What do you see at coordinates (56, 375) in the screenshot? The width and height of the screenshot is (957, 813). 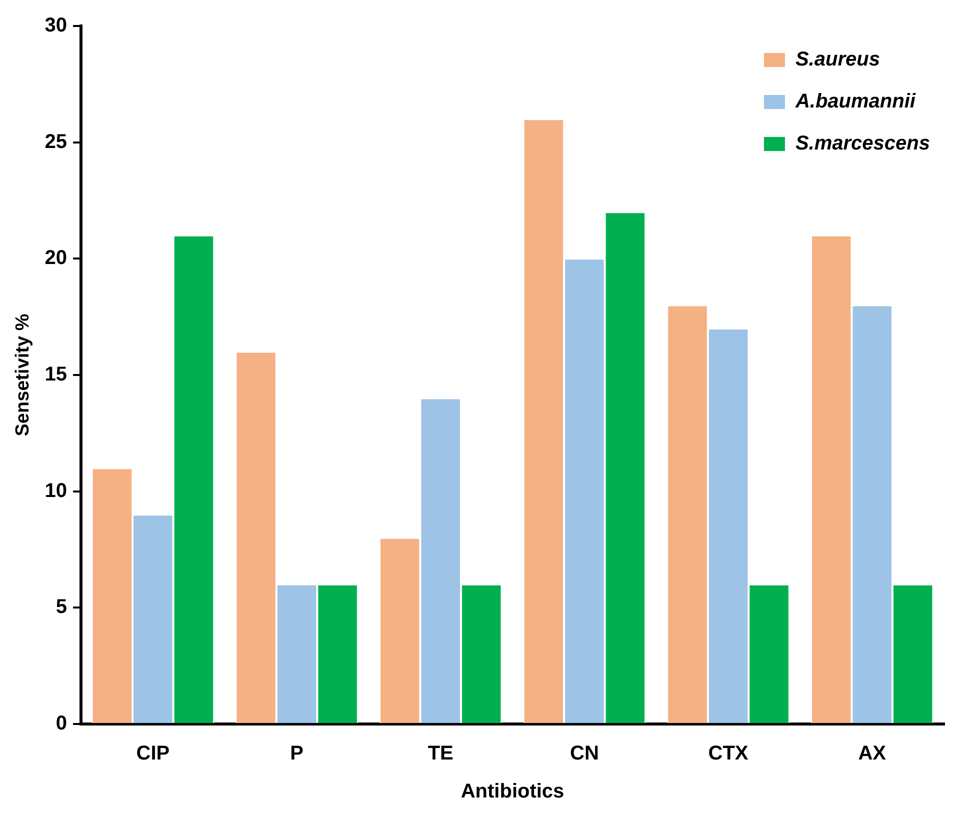 I see `y-tick-label: 15` at bounding box center [56, 375].